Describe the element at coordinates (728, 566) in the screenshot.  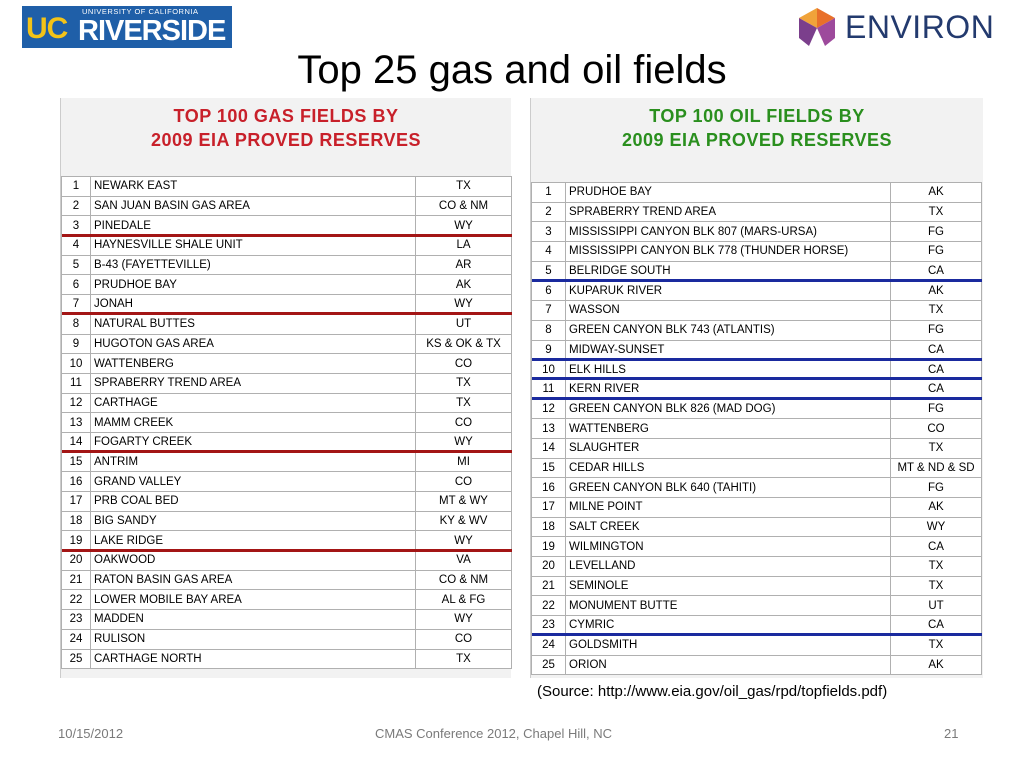
I see `oil-field-cell: LEVELLAND` at that location.